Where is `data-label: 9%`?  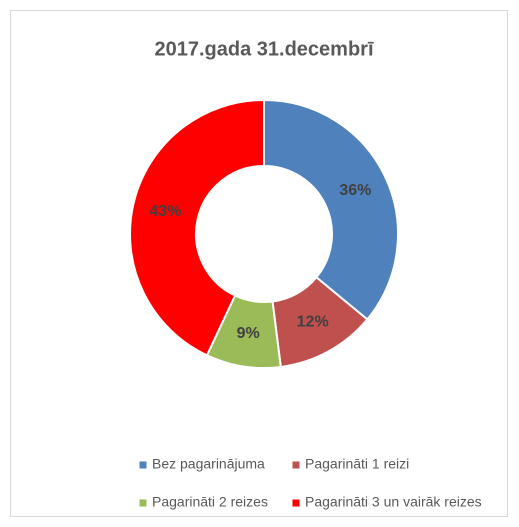 data-label: 9% is located at coordinates (248, 333).